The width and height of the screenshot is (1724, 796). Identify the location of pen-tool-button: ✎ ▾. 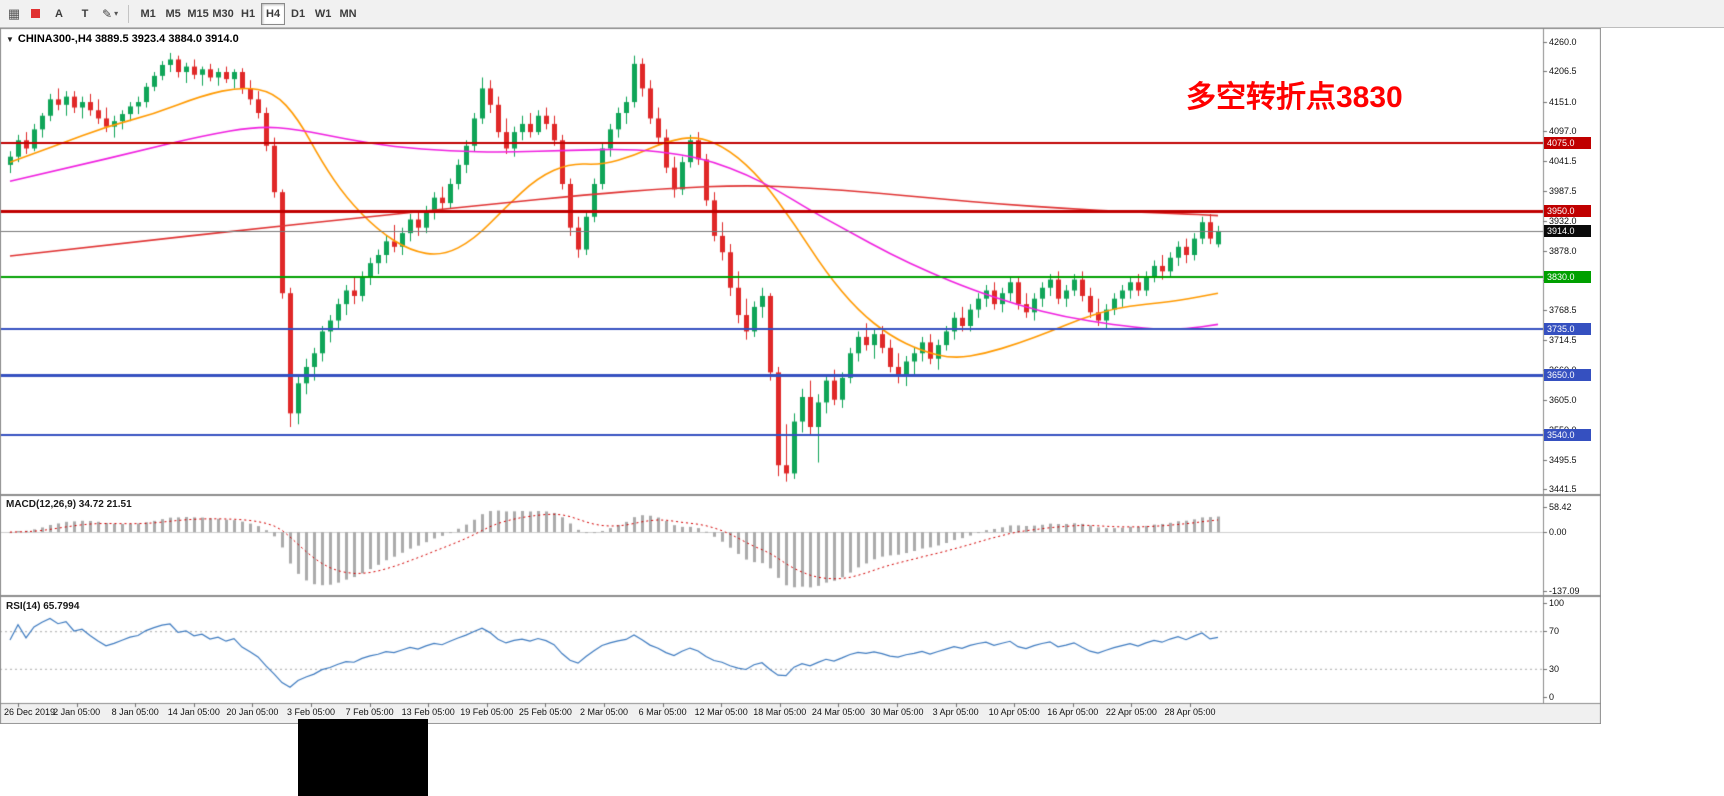
(110, 14).